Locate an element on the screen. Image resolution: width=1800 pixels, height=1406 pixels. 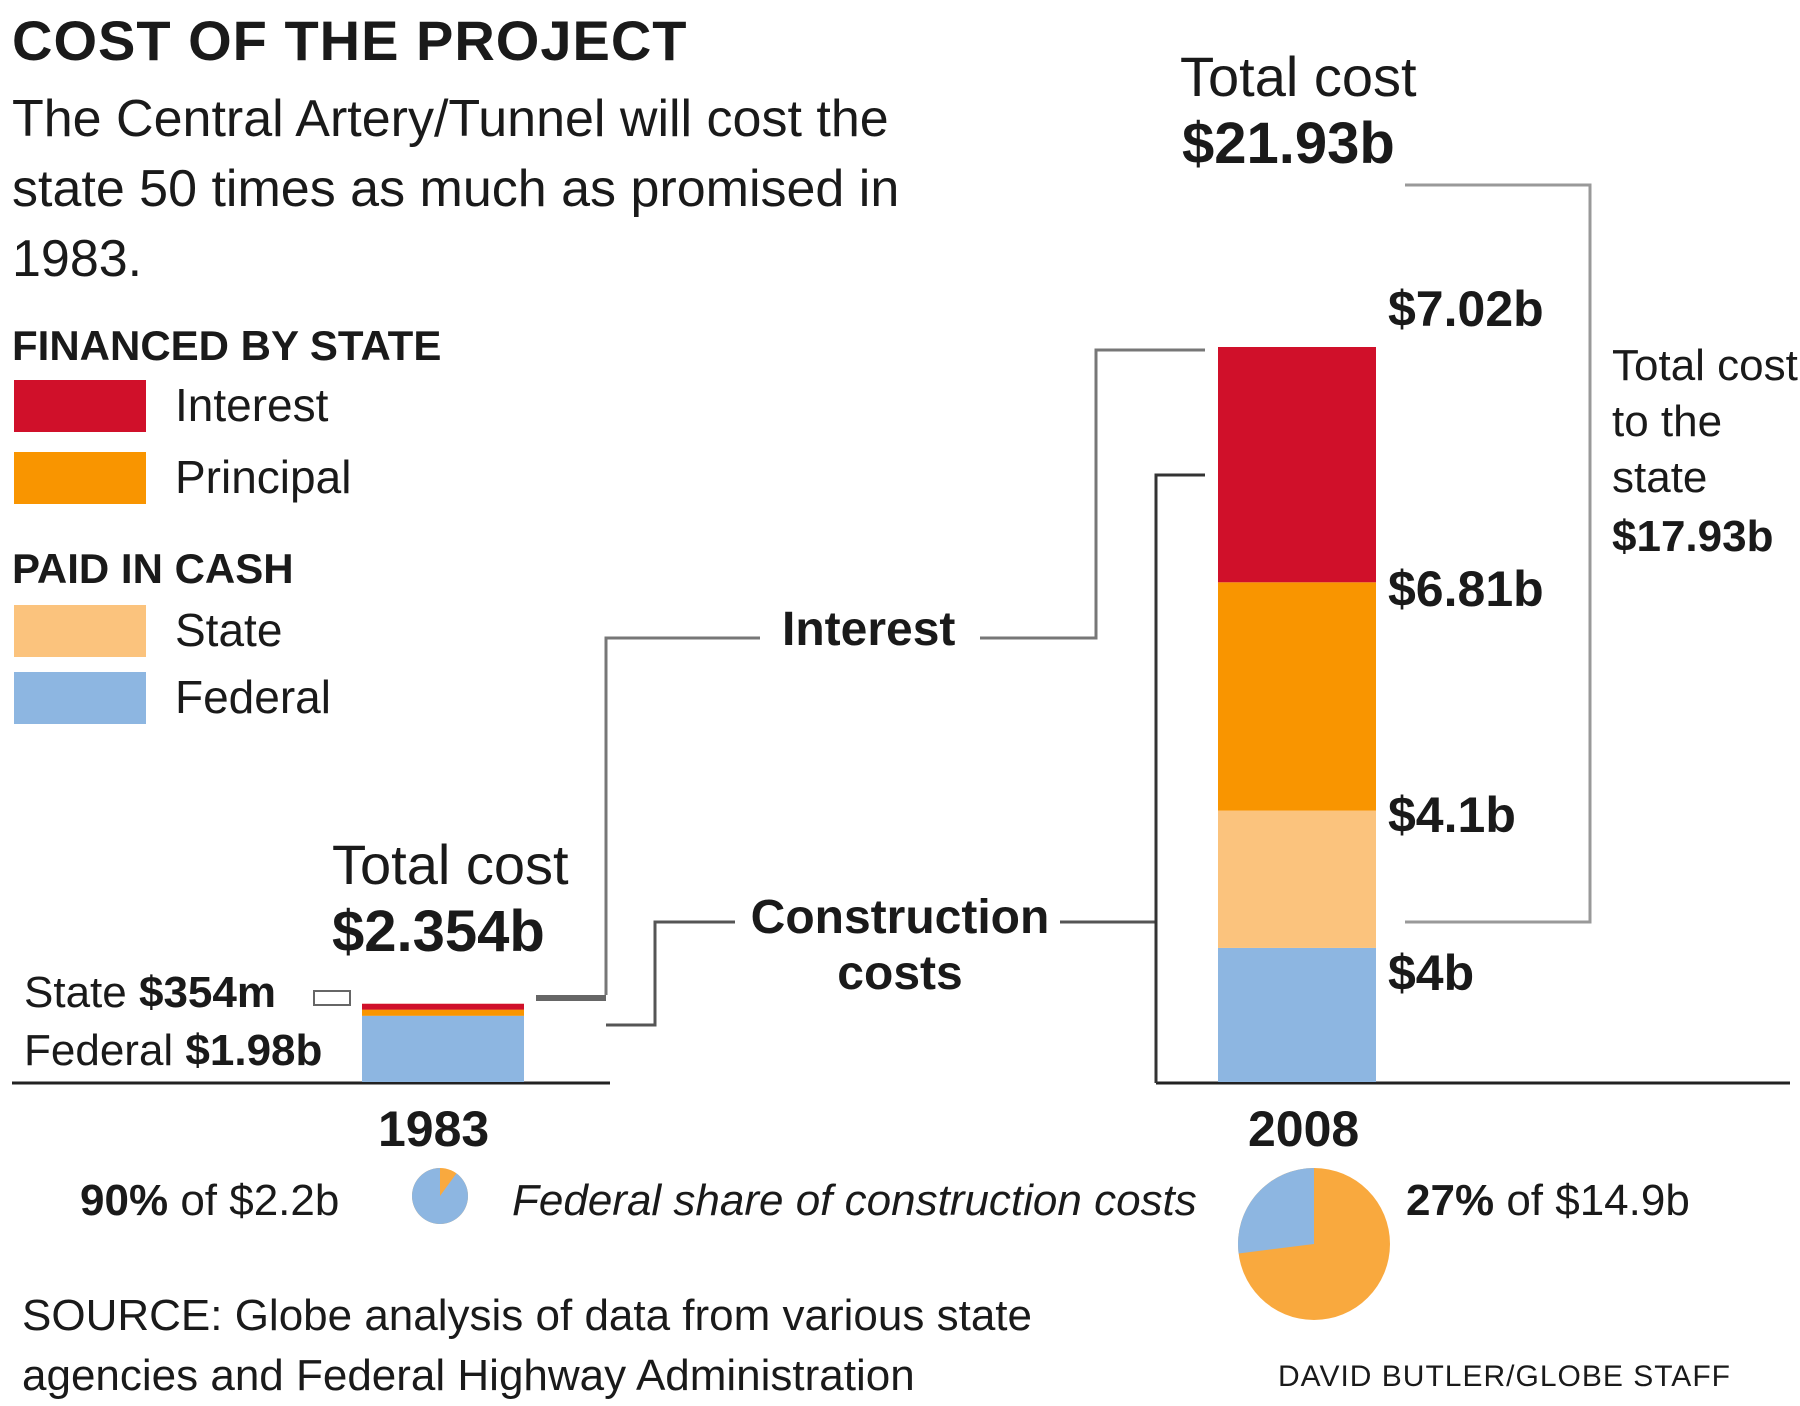
label-federal-1983: Federal $1.98b is located at coordinates (173, 1051).